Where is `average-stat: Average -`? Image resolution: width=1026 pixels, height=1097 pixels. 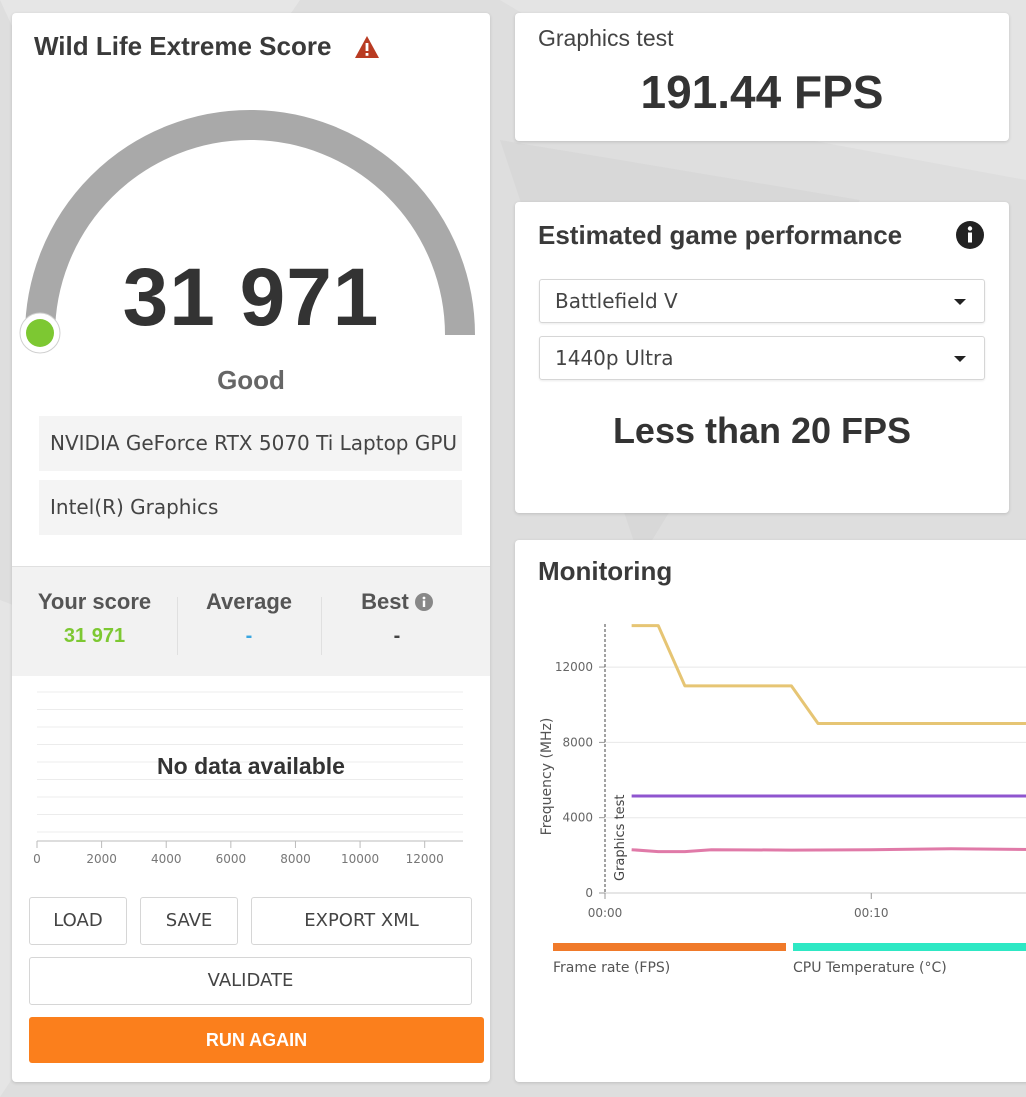 average-stat: Average - is located at coordinates (249, 618).